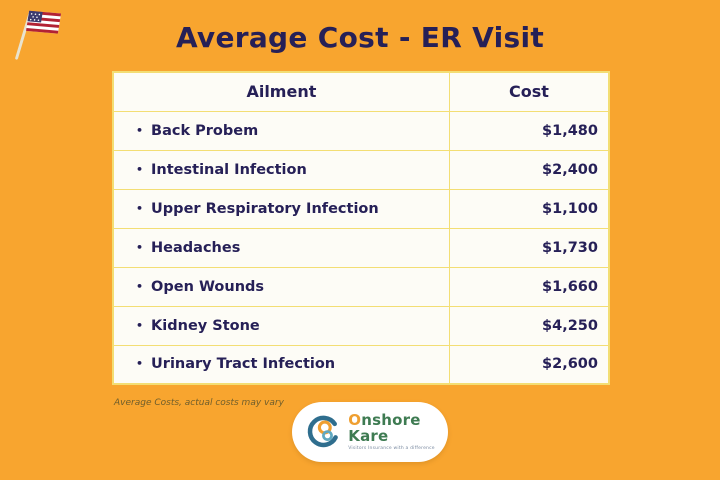 The width and height of the screenshot is (720, 480). I want to click on ailment-cell: • Kidney Stone, so click(281, 325).